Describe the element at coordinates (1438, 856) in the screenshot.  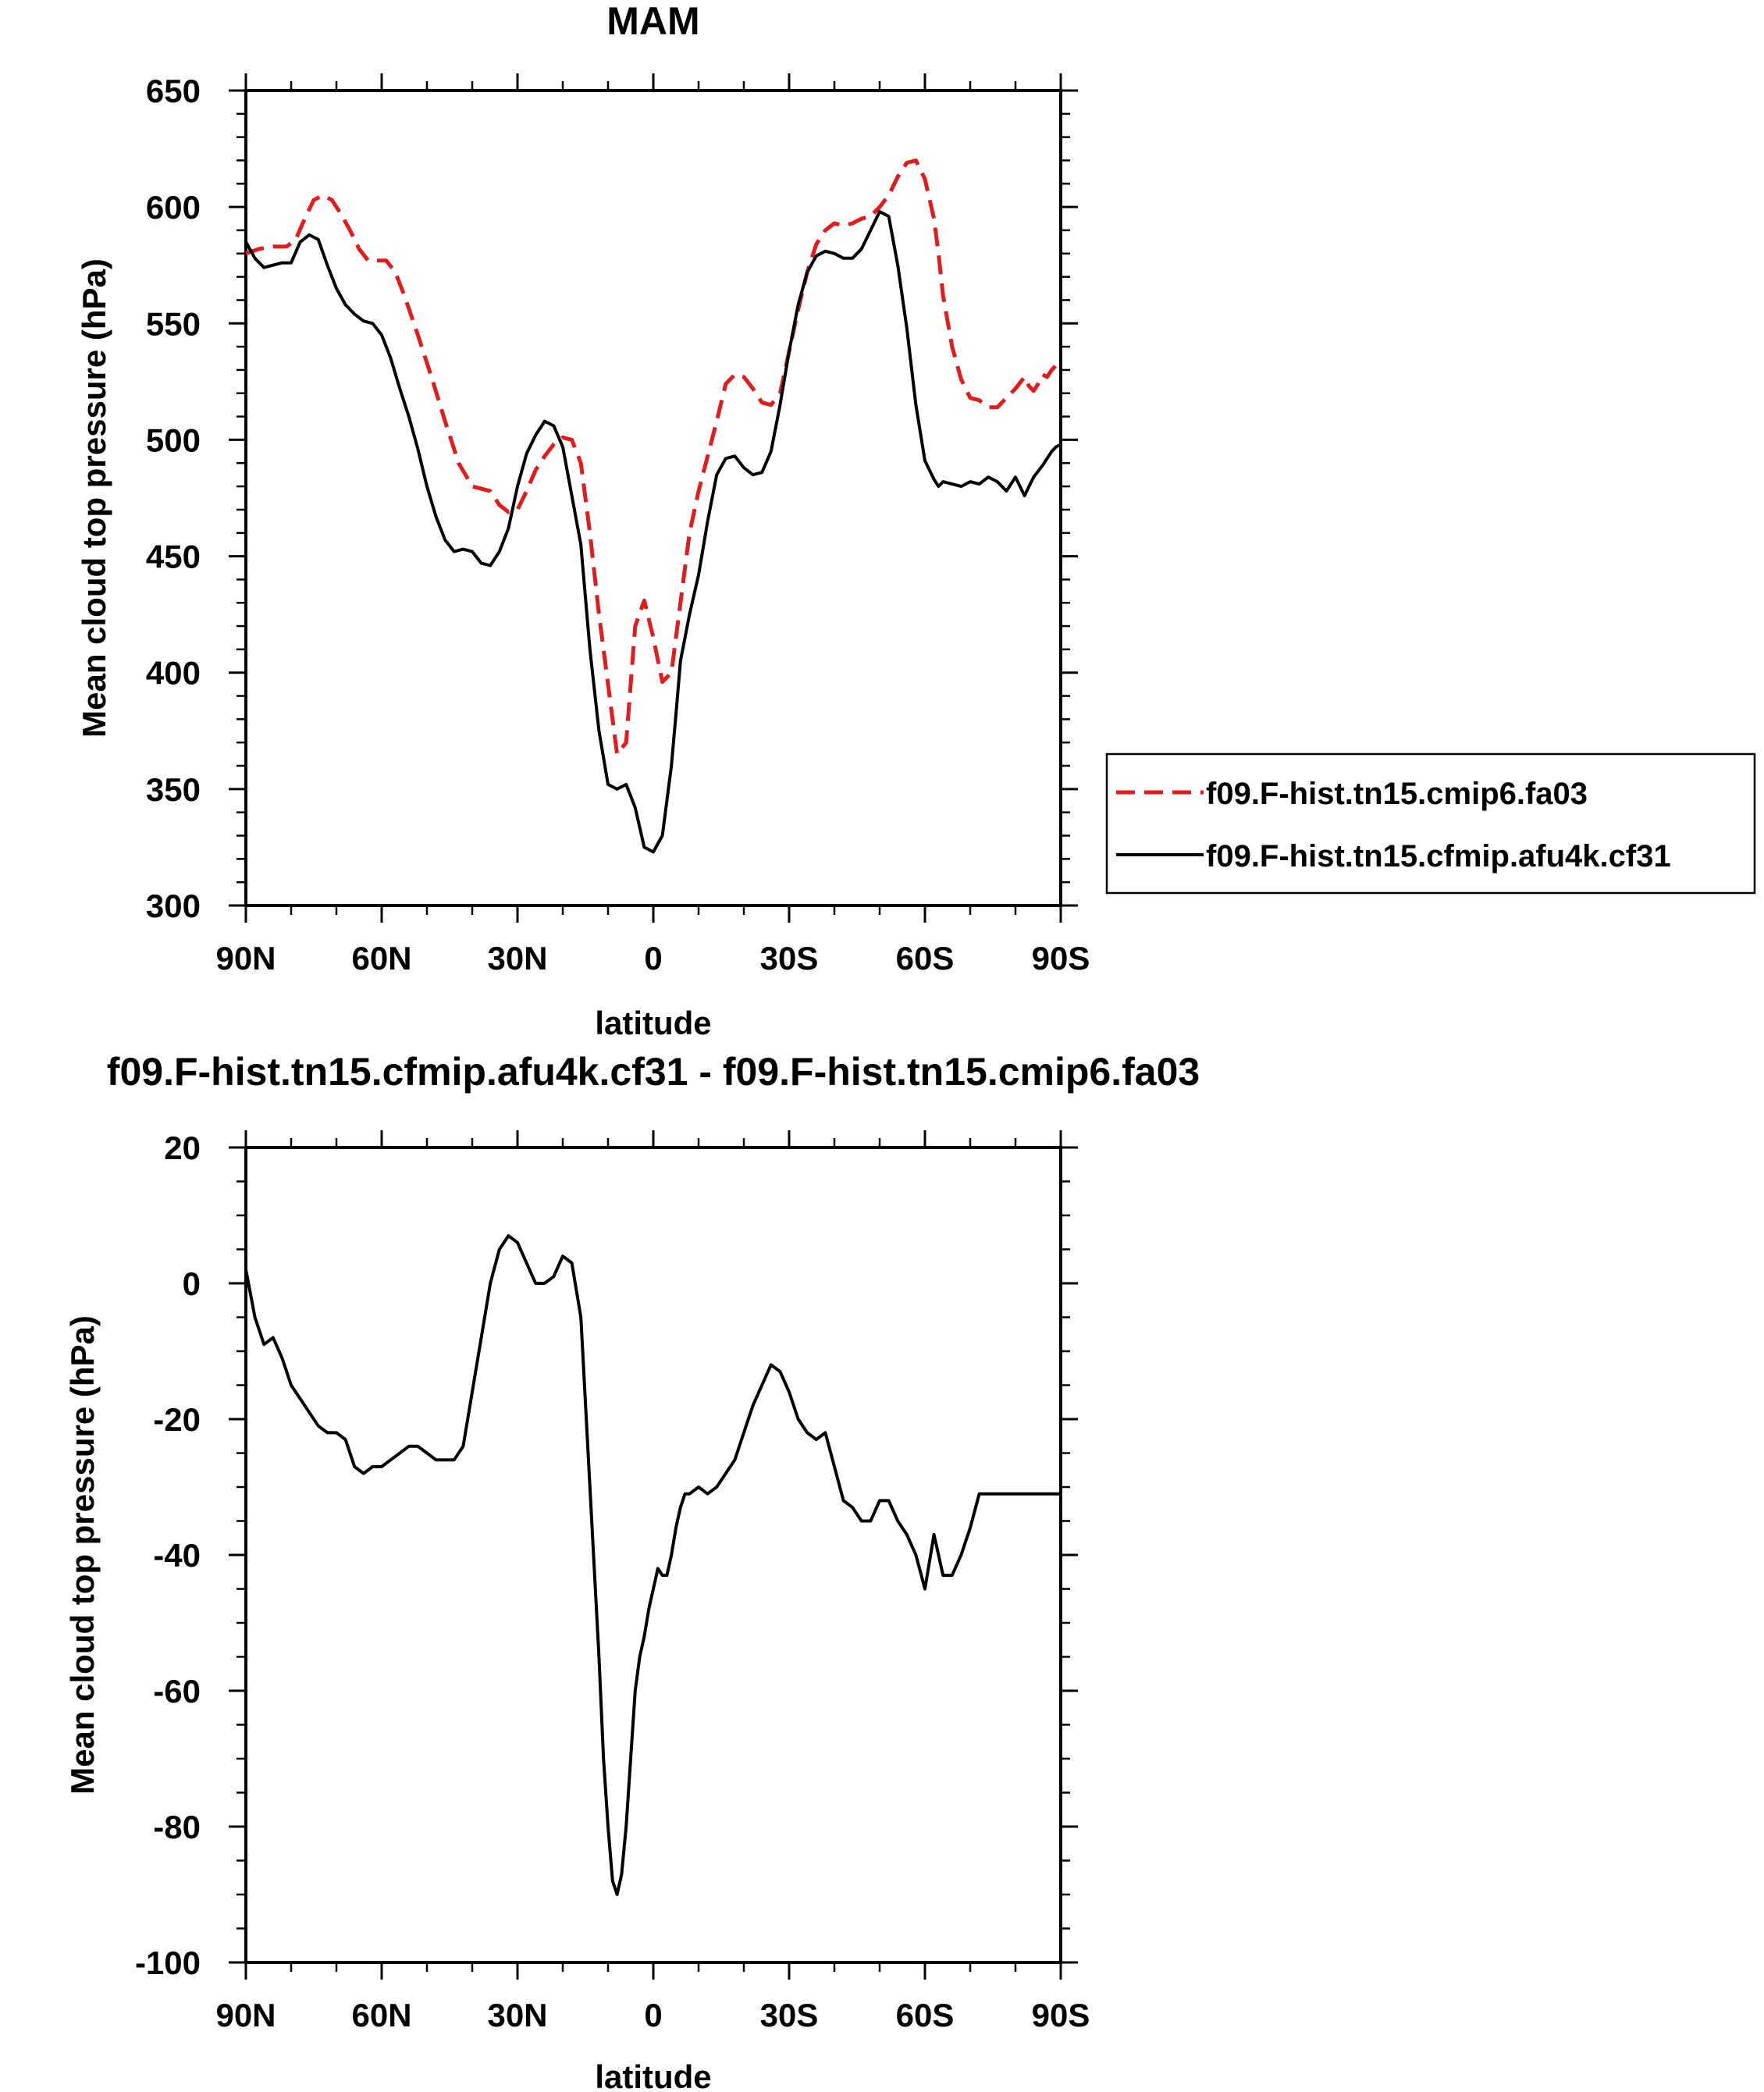
I see `legend-label-1: f09.F-hist.tn15.cfmip.afu4k.cf31` at that location.